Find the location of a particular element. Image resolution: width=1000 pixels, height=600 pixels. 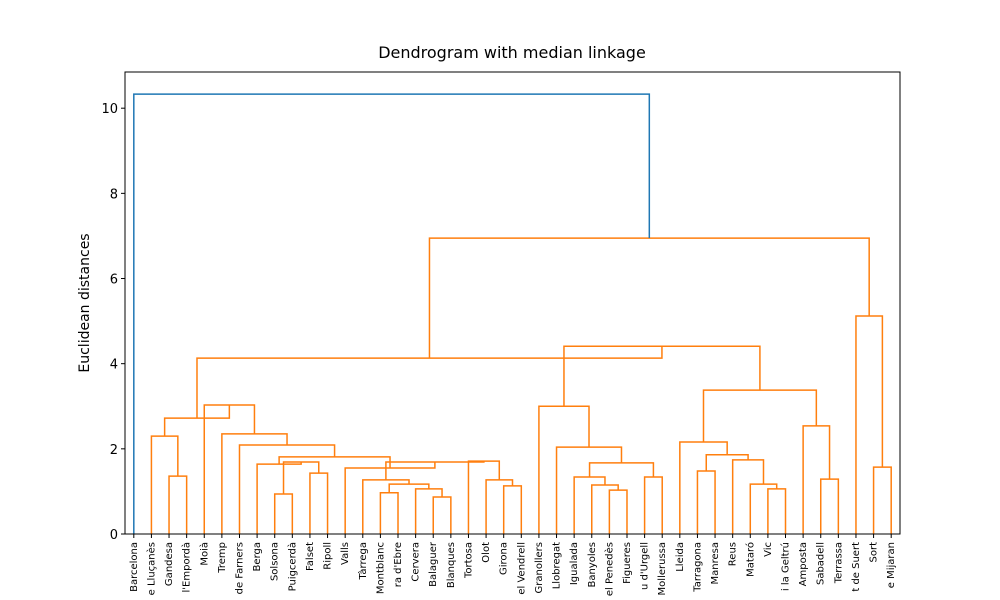

x-tick-label: Vic is located at coordinates (768, 549).